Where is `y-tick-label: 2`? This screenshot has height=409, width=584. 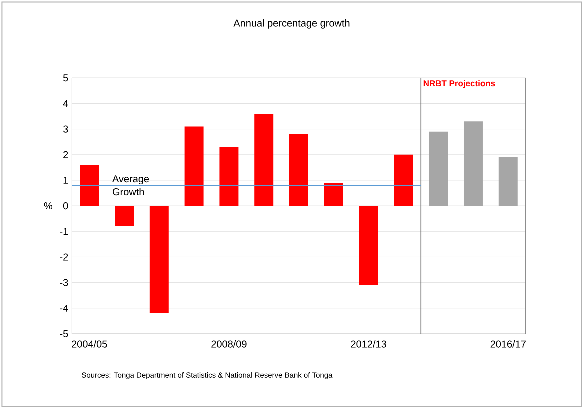 y-tick-label: 2 is located at coordinates (66, 154).